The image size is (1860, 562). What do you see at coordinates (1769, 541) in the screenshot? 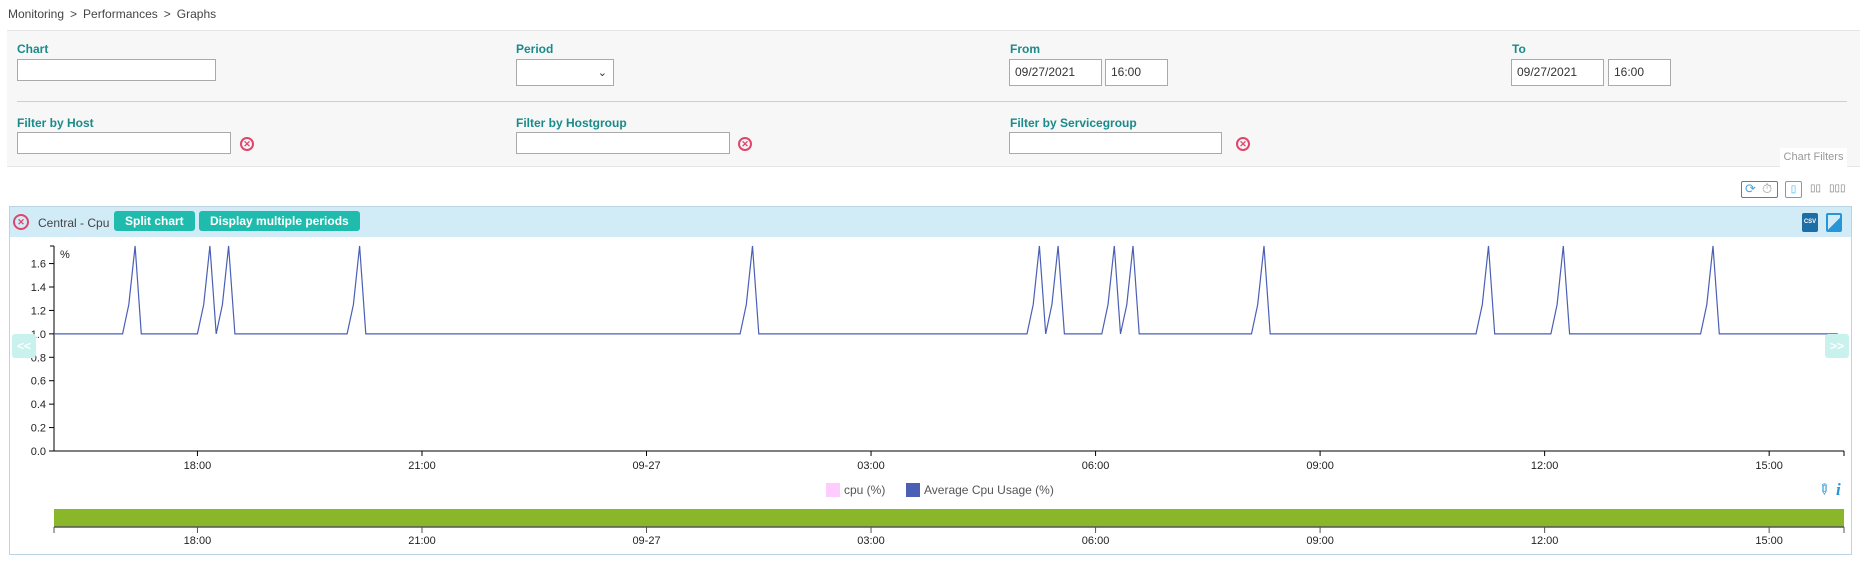
I see `navigator-tick-label: 15:00` at bounding box center [1769, 541].